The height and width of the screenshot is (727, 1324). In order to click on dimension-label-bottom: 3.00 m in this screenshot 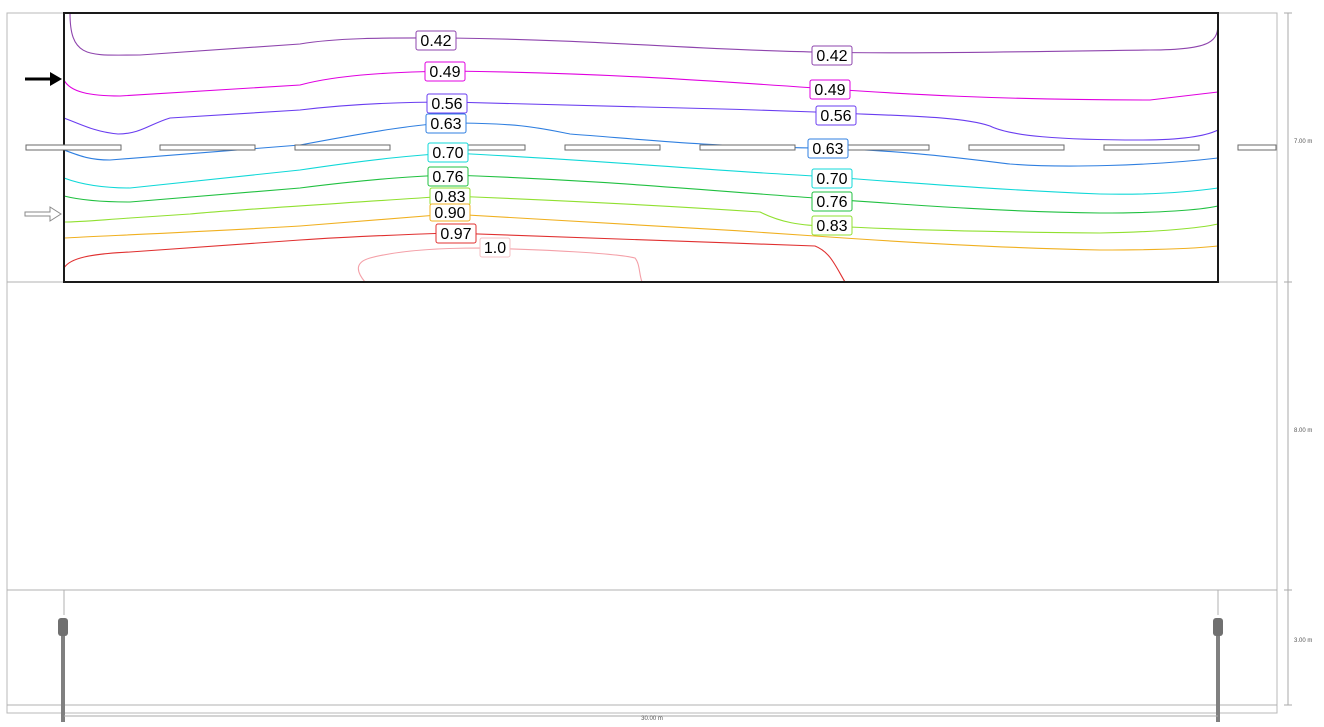, I will do `click(1303, 641)`.